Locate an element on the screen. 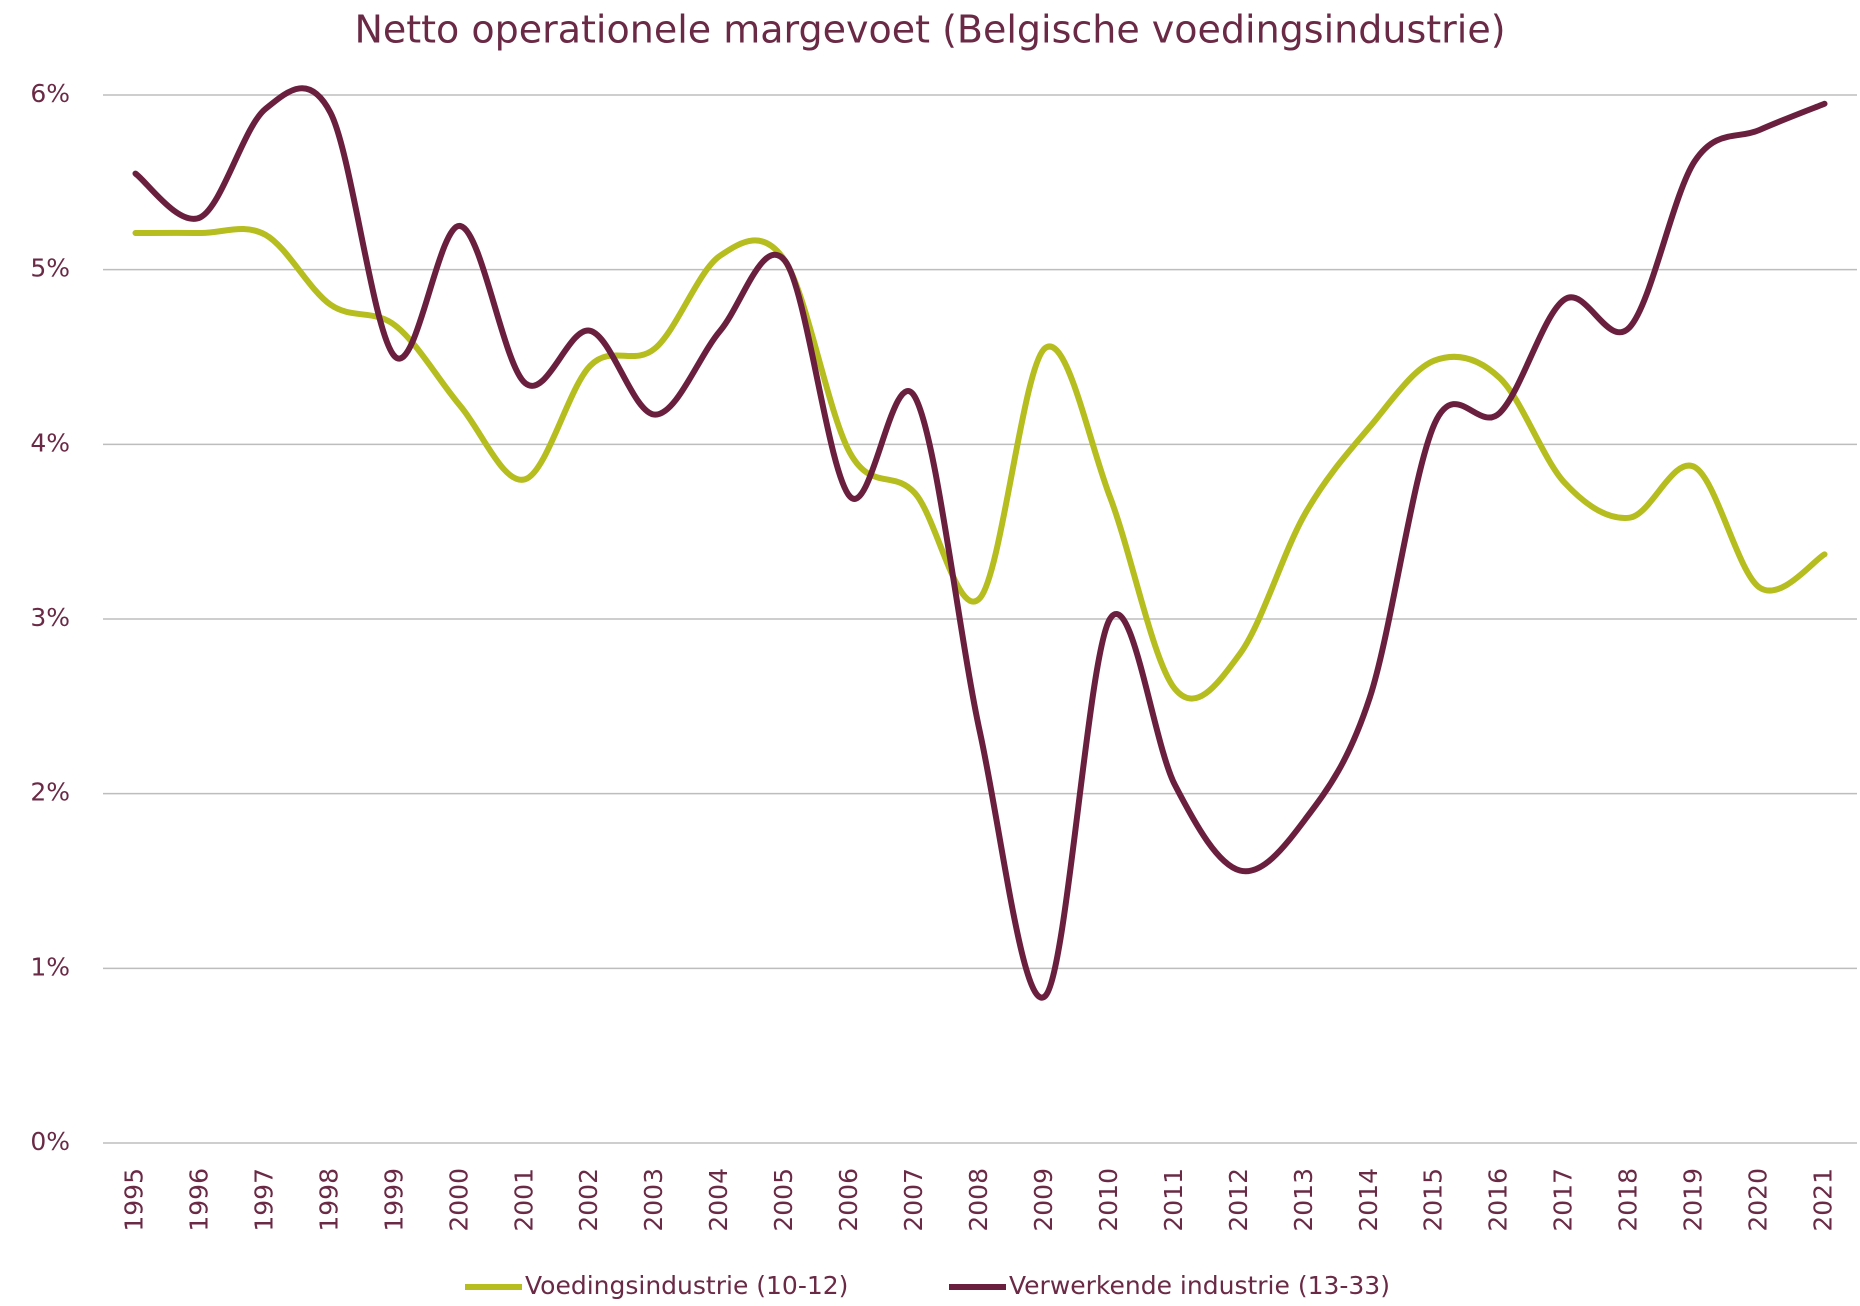 This screenshot has height=1306, width=1860. x-tick-label: 2004 is located at coordinates (718, 1200).